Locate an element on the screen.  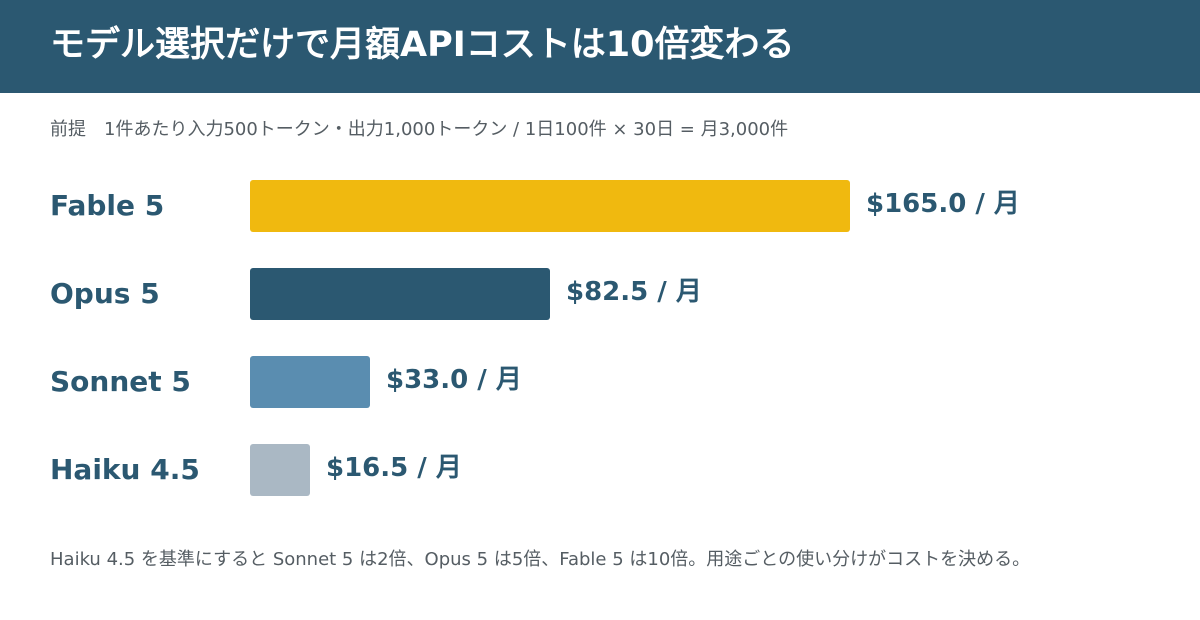
model-label-sonnet-5: Sonnet 5 is located at coordinates (120, 381).